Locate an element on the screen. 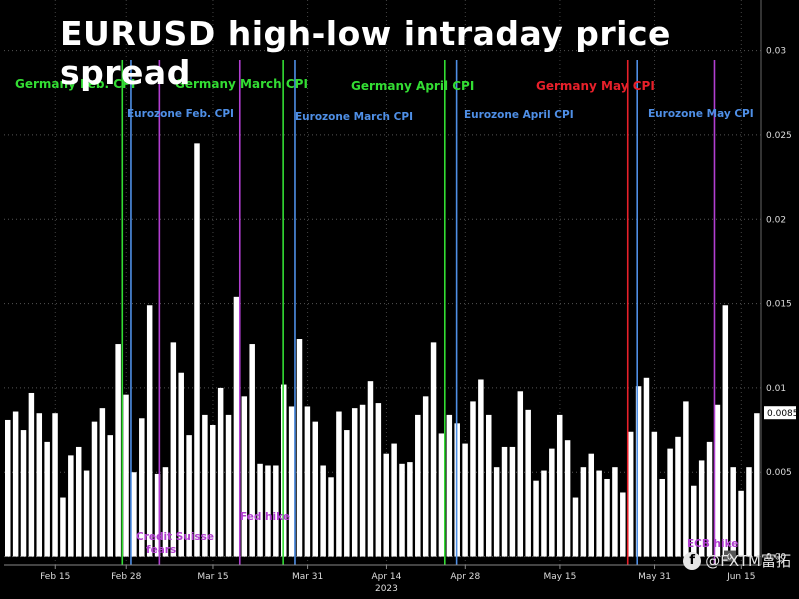  event-marker-label: Eurozone May CPI is located at coordinates (701, 114).